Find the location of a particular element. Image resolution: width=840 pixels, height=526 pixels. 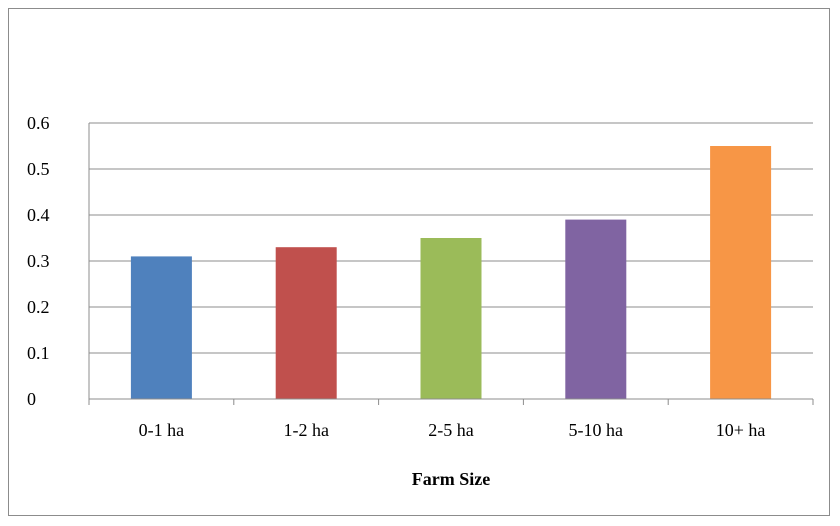

y-tick-label: 0.5 is located at coordinates (38, 169).